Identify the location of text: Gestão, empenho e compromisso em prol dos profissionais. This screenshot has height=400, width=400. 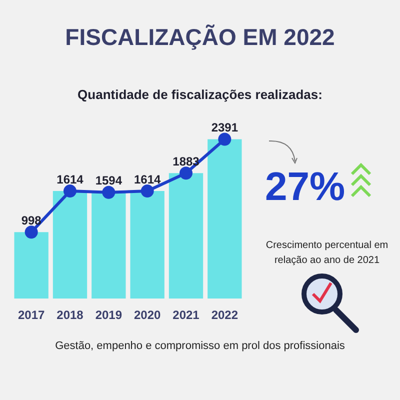
(200, 346).